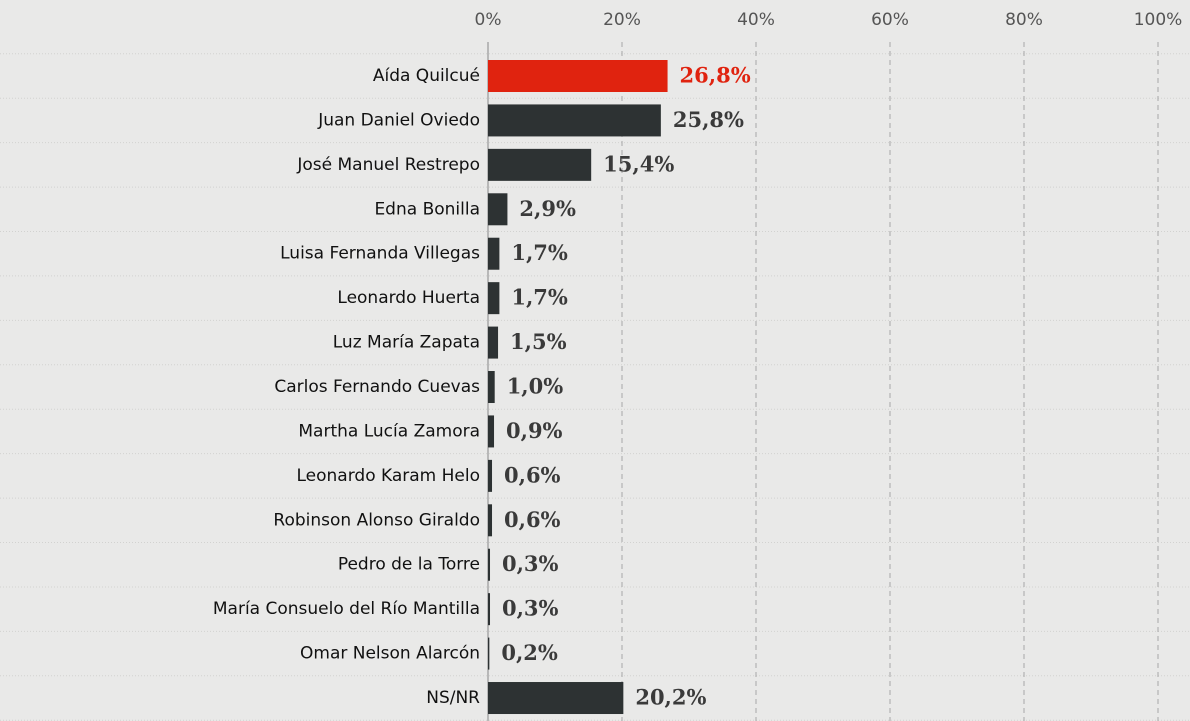  I want to click on category-label: María Consuelo del Río Mantilla, so click(346, 609).